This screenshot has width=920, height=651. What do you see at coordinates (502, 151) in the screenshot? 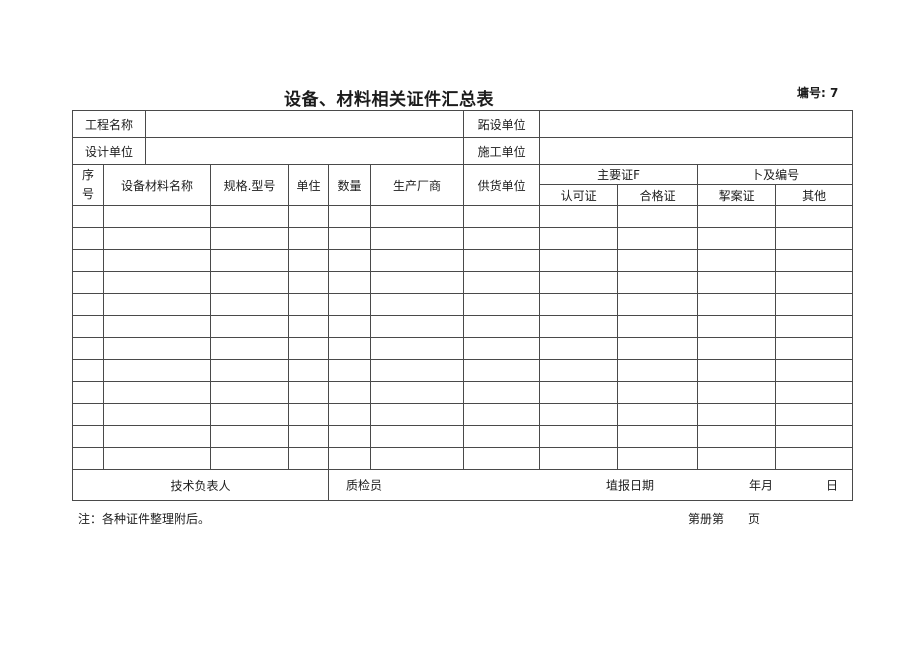
I see `builder-unit-label: 施工单位` at bounding box center [502, 151].